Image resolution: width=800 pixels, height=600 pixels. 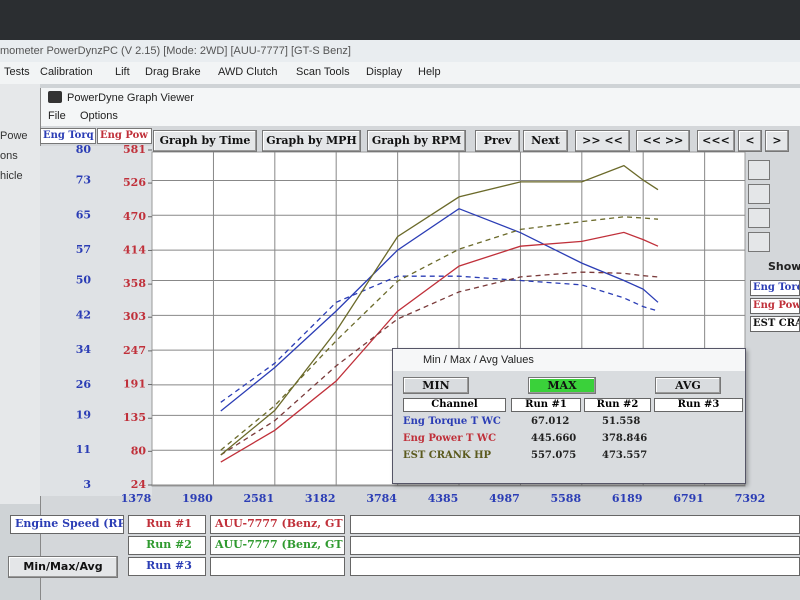 I want to click on x-channel: Engine Speed (RP, so click(x=67, y=524).